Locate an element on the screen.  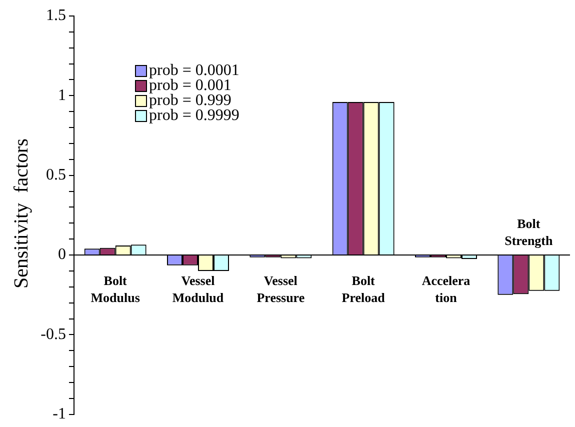
x-tick-label: Bolt Preload is located at coordinates (364, 289).